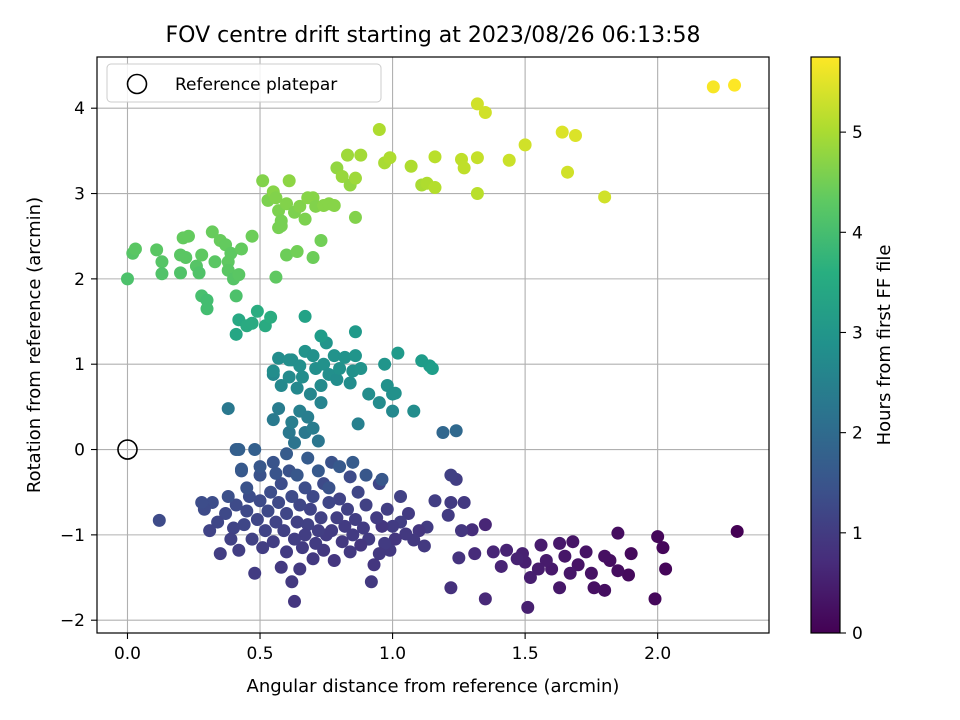 The width and height of the screenshot is (960, 720). I want to click on colorbar-tick-label: 2, so click(857, 434).